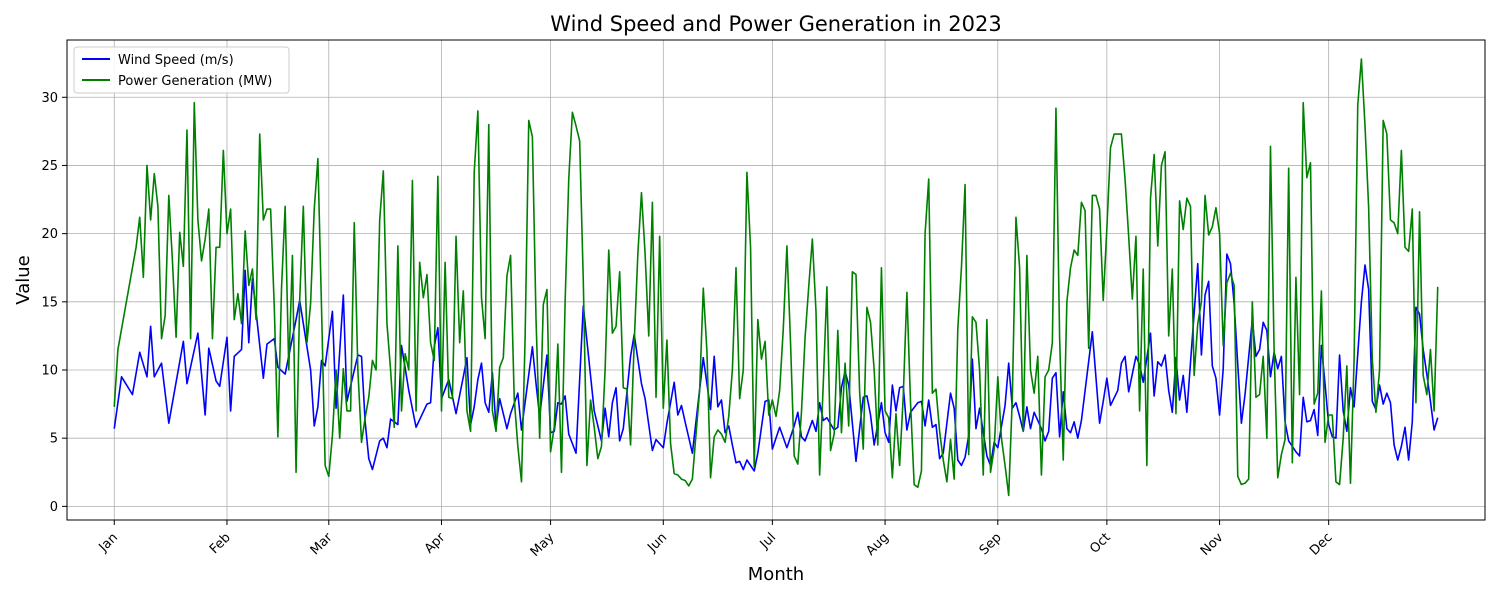 Image resolution: width=1500 pixels, height=600 pixels. Describe the element at coordinates (49, 166) in the screenshot. I see `y-tick-label: 25` at that location.